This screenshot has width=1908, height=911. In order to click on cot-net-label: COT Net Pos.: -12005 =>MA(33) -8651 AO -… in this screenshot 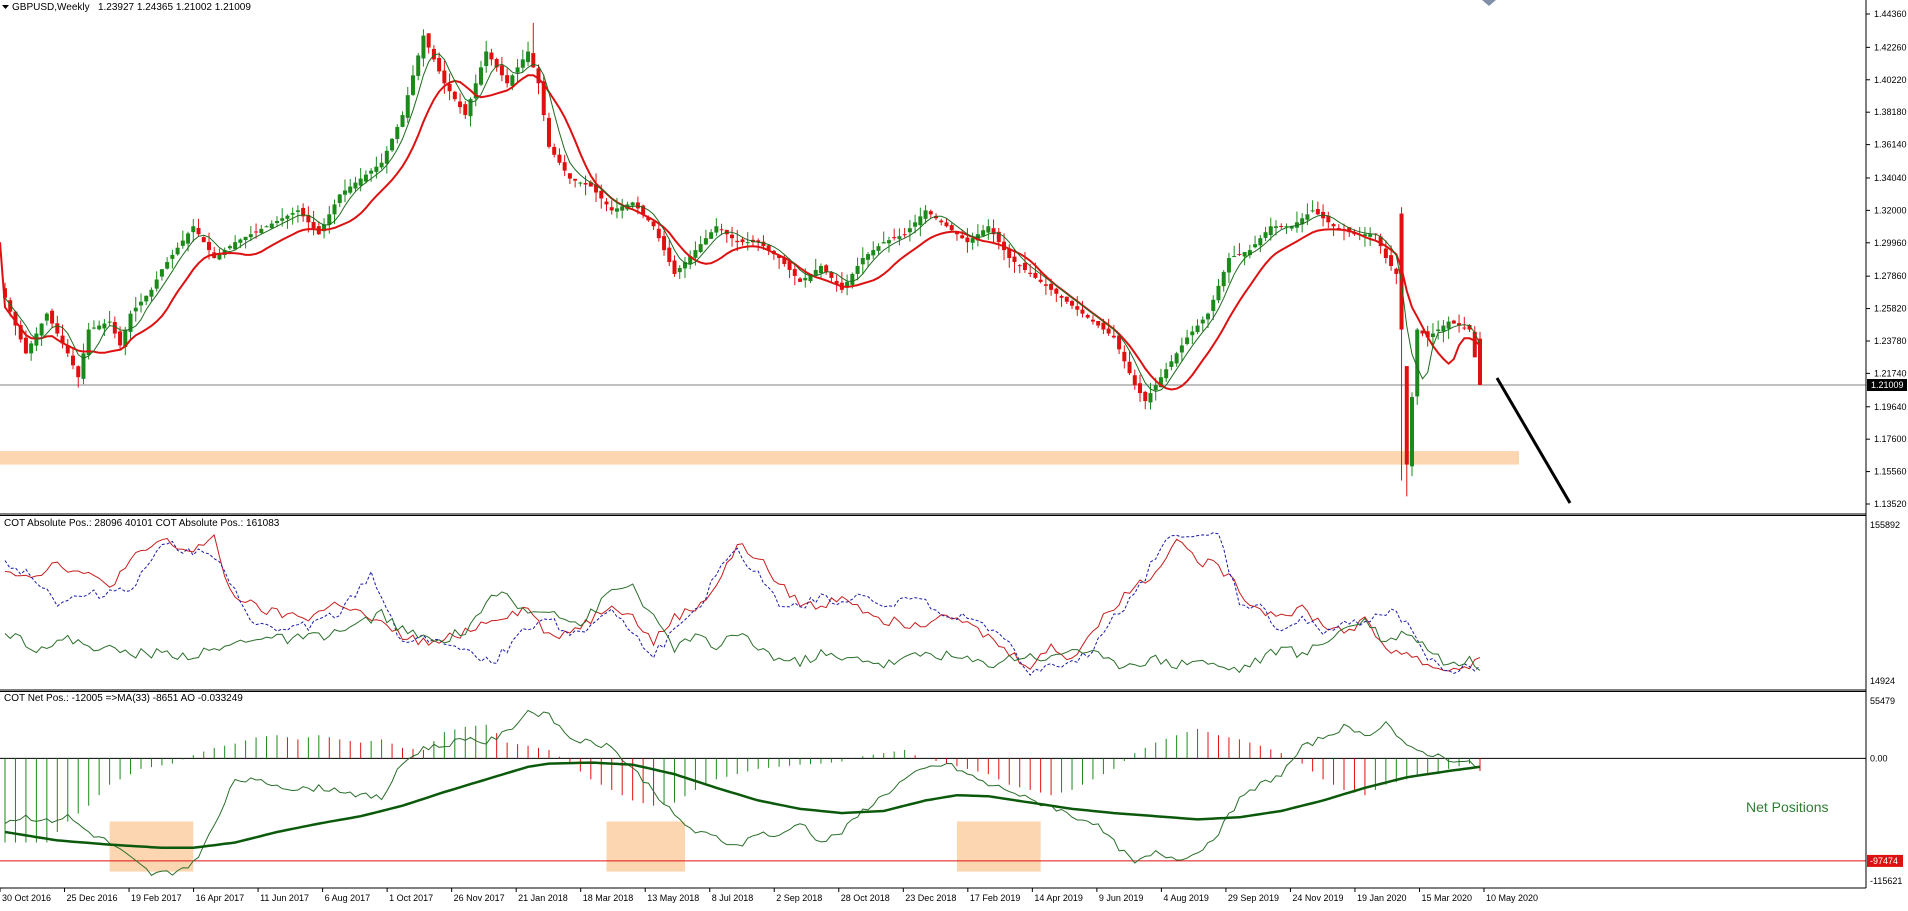, I will do `click(123, 698)`.